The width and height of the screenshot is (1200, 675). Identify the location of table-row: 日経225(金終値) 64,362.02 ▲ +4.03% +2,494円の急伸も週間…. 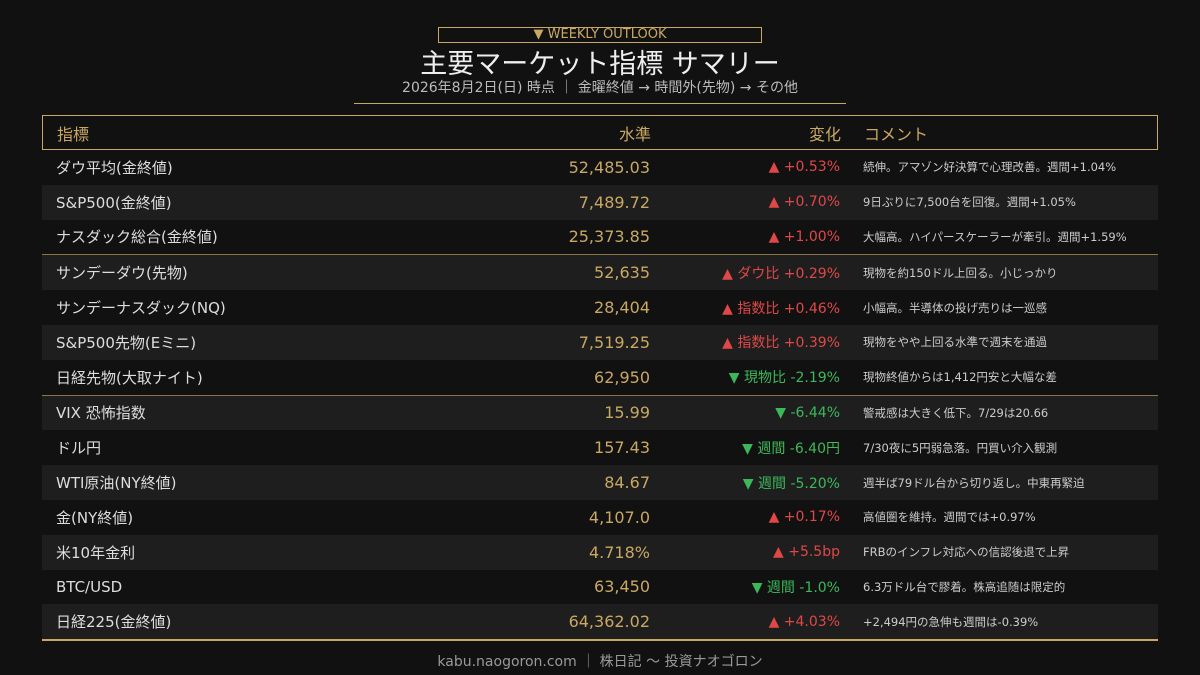
(600, 622).